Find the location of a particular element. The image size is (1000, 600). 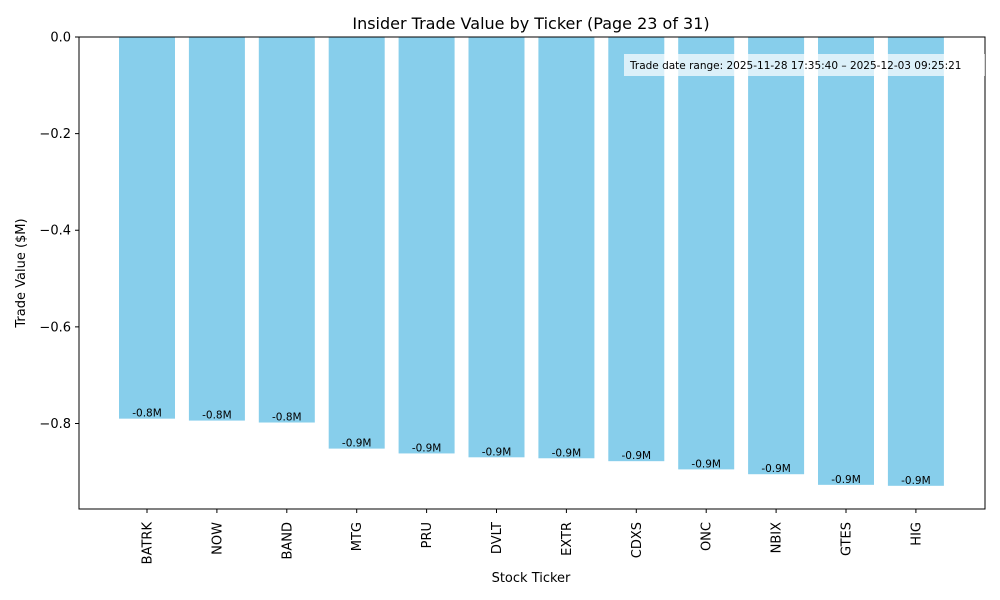

y-tick-label: −0.2 is located at coordinates (55, 134).